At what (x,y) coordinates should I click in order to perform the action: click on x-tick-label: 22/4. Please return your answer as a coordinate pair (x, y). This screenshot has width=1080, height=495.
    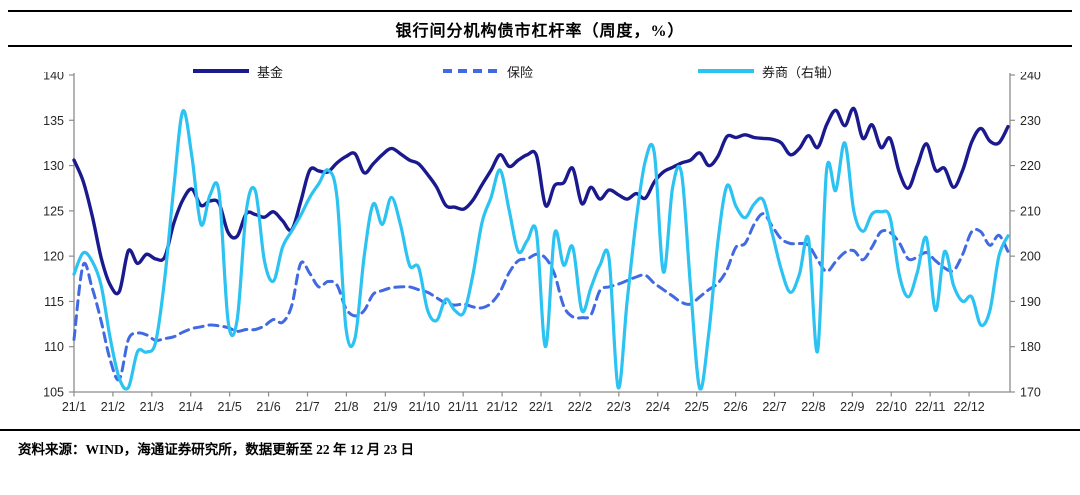
    Looking at the image, I should click on (658, 407).